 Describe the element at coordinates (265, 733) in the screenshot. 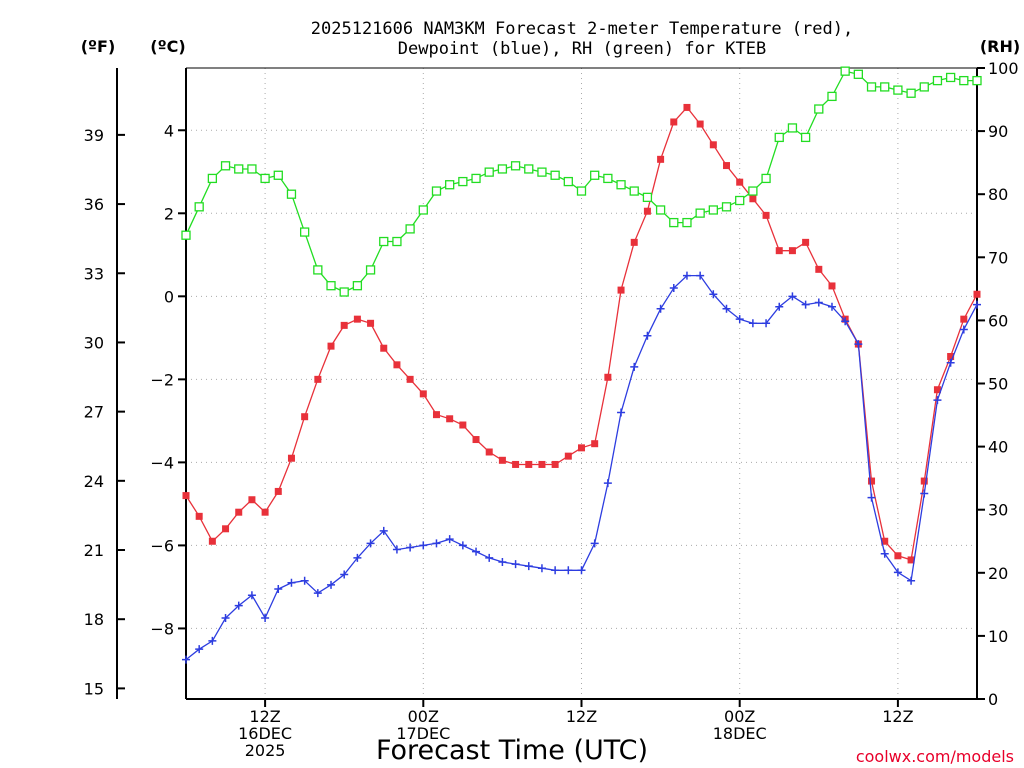

I see `time-tick-label: 16DEC` at that location.